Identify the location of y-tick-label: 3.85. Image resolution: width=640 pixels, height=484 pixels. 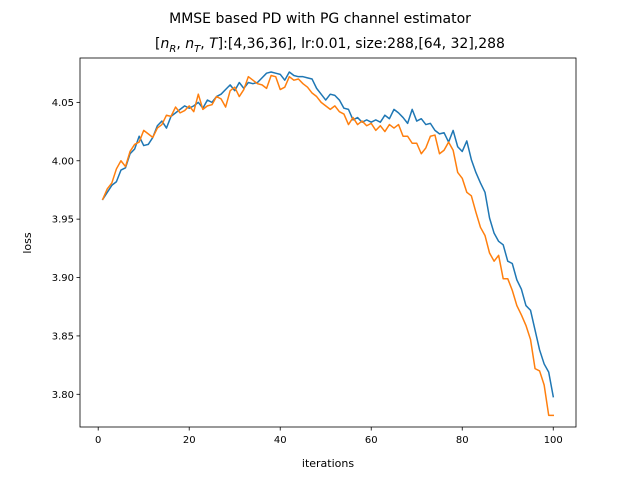
(63, 336).